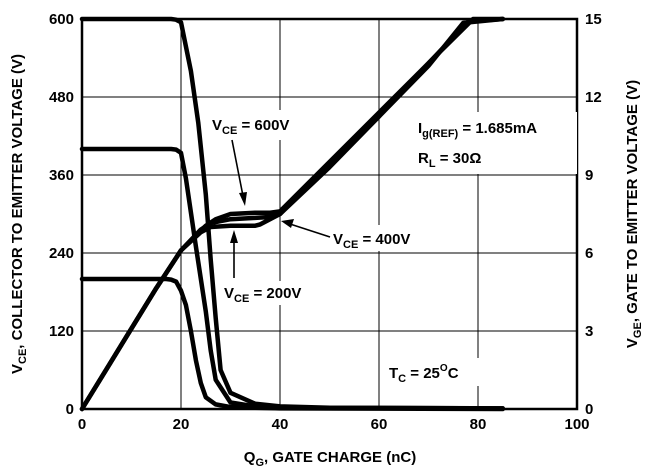 The image size is (648, 468). What do you see at coordinates (181, 424) in the screenshot?
I see `x-tick-label: 20` at bounding box center [181, 424].